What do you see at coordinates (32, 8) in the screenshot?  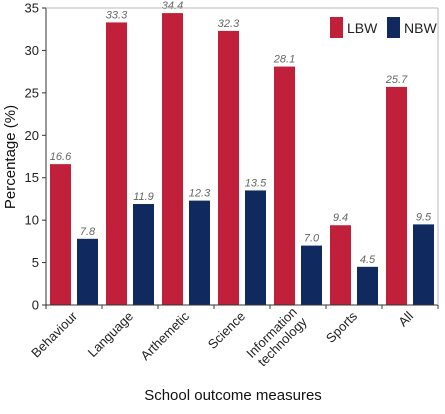 I see `y-tick-label: 35` at bounding box center [32, 8].